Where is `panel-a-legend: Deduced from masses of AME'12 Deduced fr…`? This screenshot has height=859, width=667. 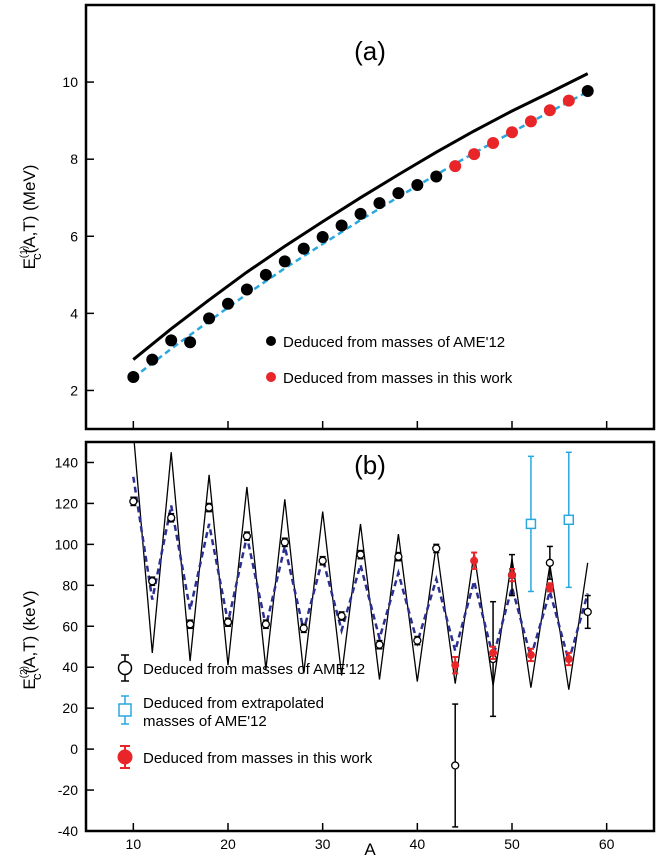
panel-a-legend: Deduced from masses of AME'12 Deduced fr… is located at coordinates (389, 360).